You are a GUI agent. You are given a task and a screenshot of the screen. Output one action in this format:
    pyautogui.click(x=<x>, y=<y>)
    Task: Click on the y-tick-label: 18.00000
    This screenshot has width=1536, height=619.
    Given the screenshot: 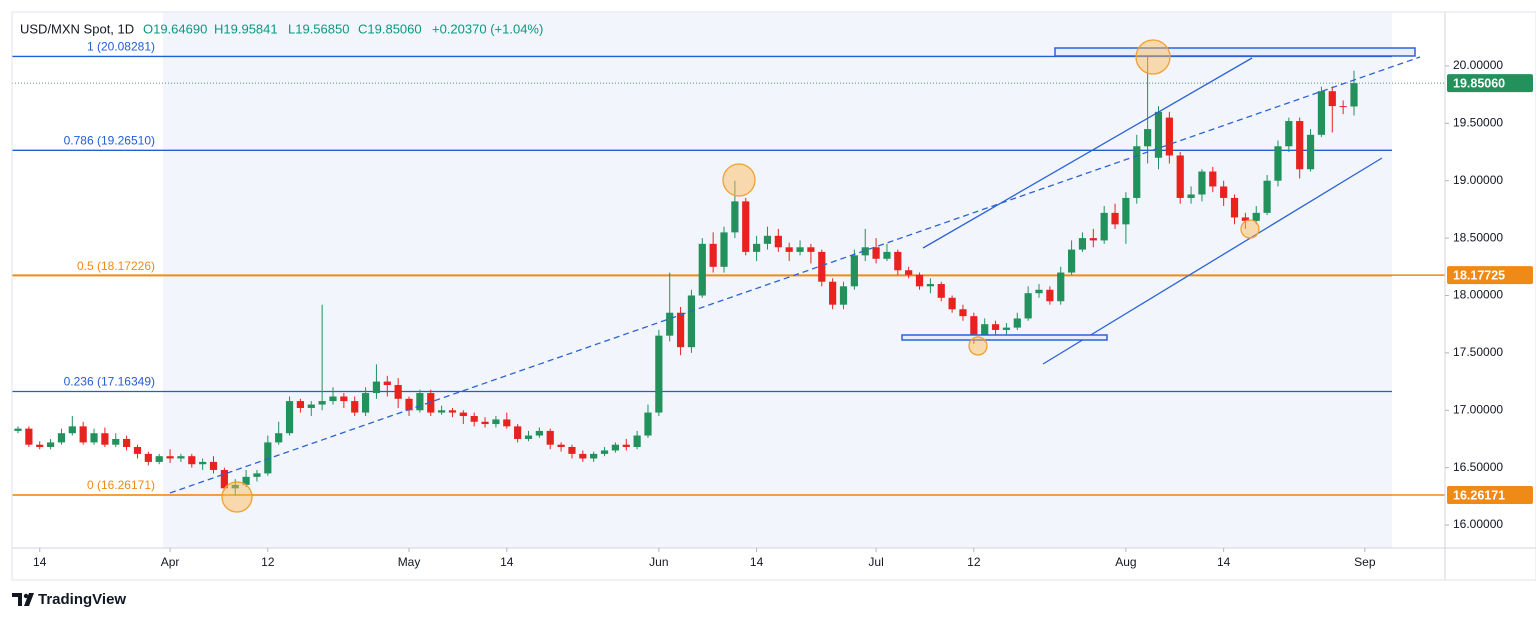 What is the action you would take?
    pyautogui.click(x=1478, y=295)
    